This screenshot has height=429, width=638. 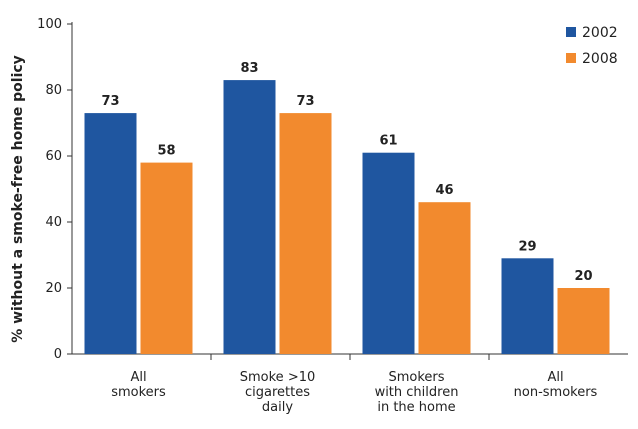 I want to click on data-label: 58, so click(x=166, y=151).